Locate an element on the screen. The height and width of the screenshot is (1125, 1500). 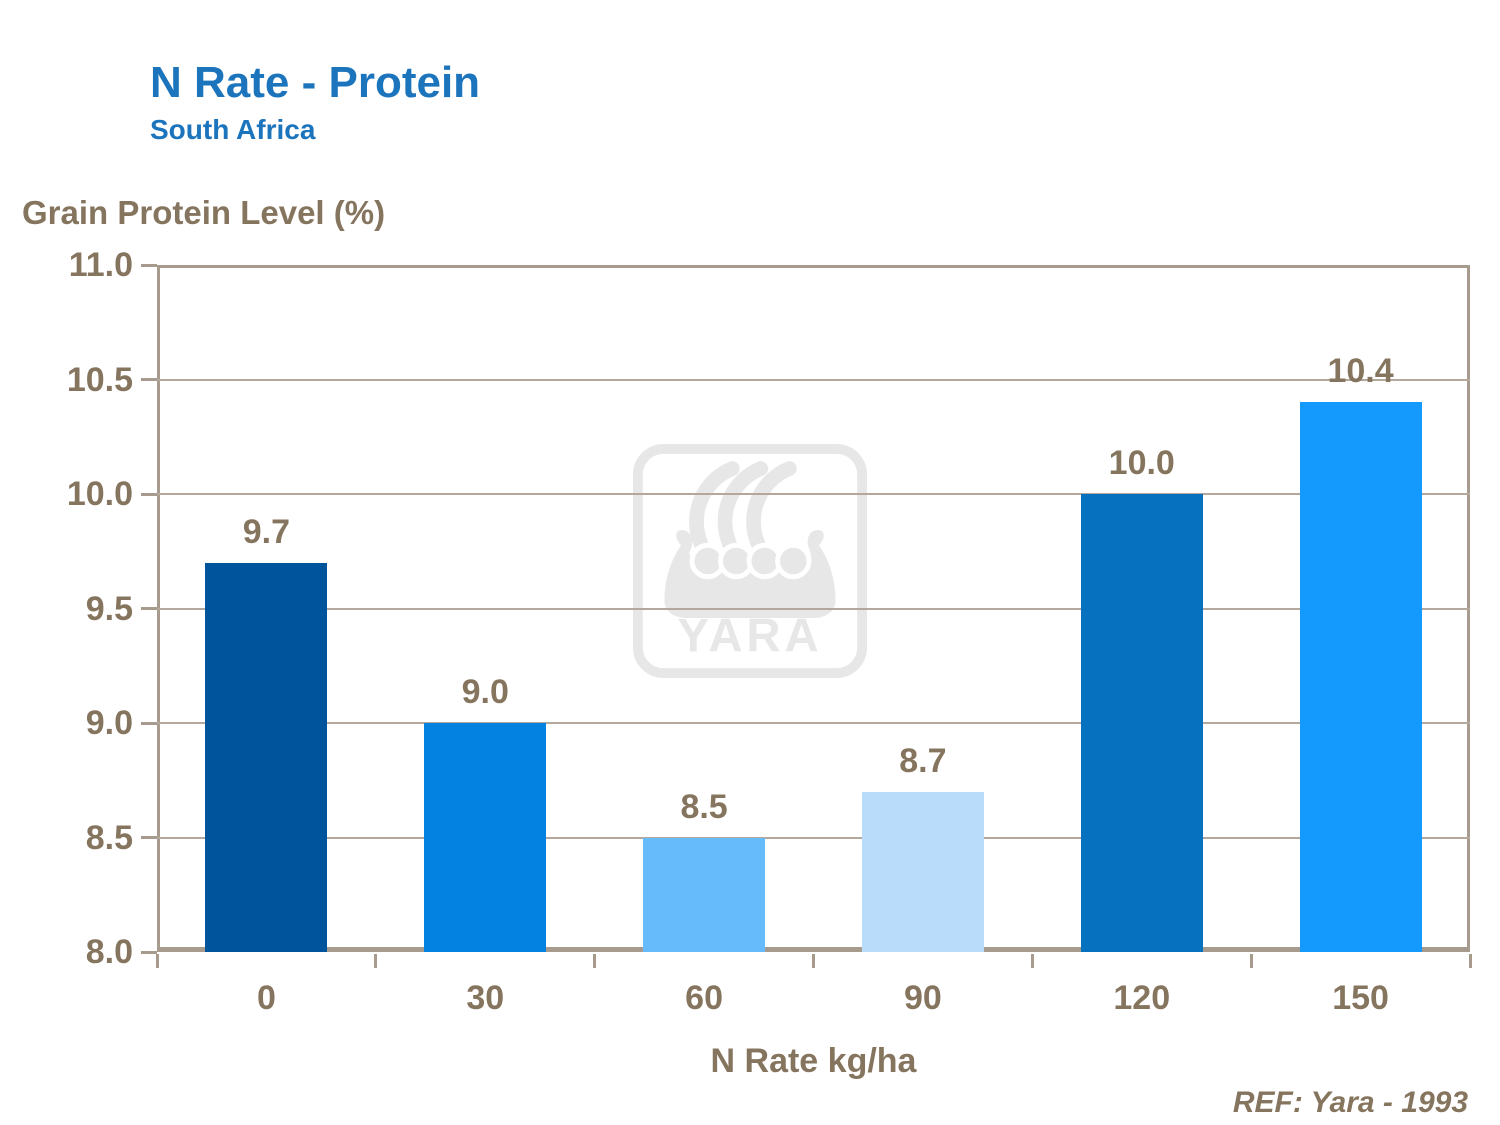
x-axis-tick-label: 90 is located at coordinates (922, 998).